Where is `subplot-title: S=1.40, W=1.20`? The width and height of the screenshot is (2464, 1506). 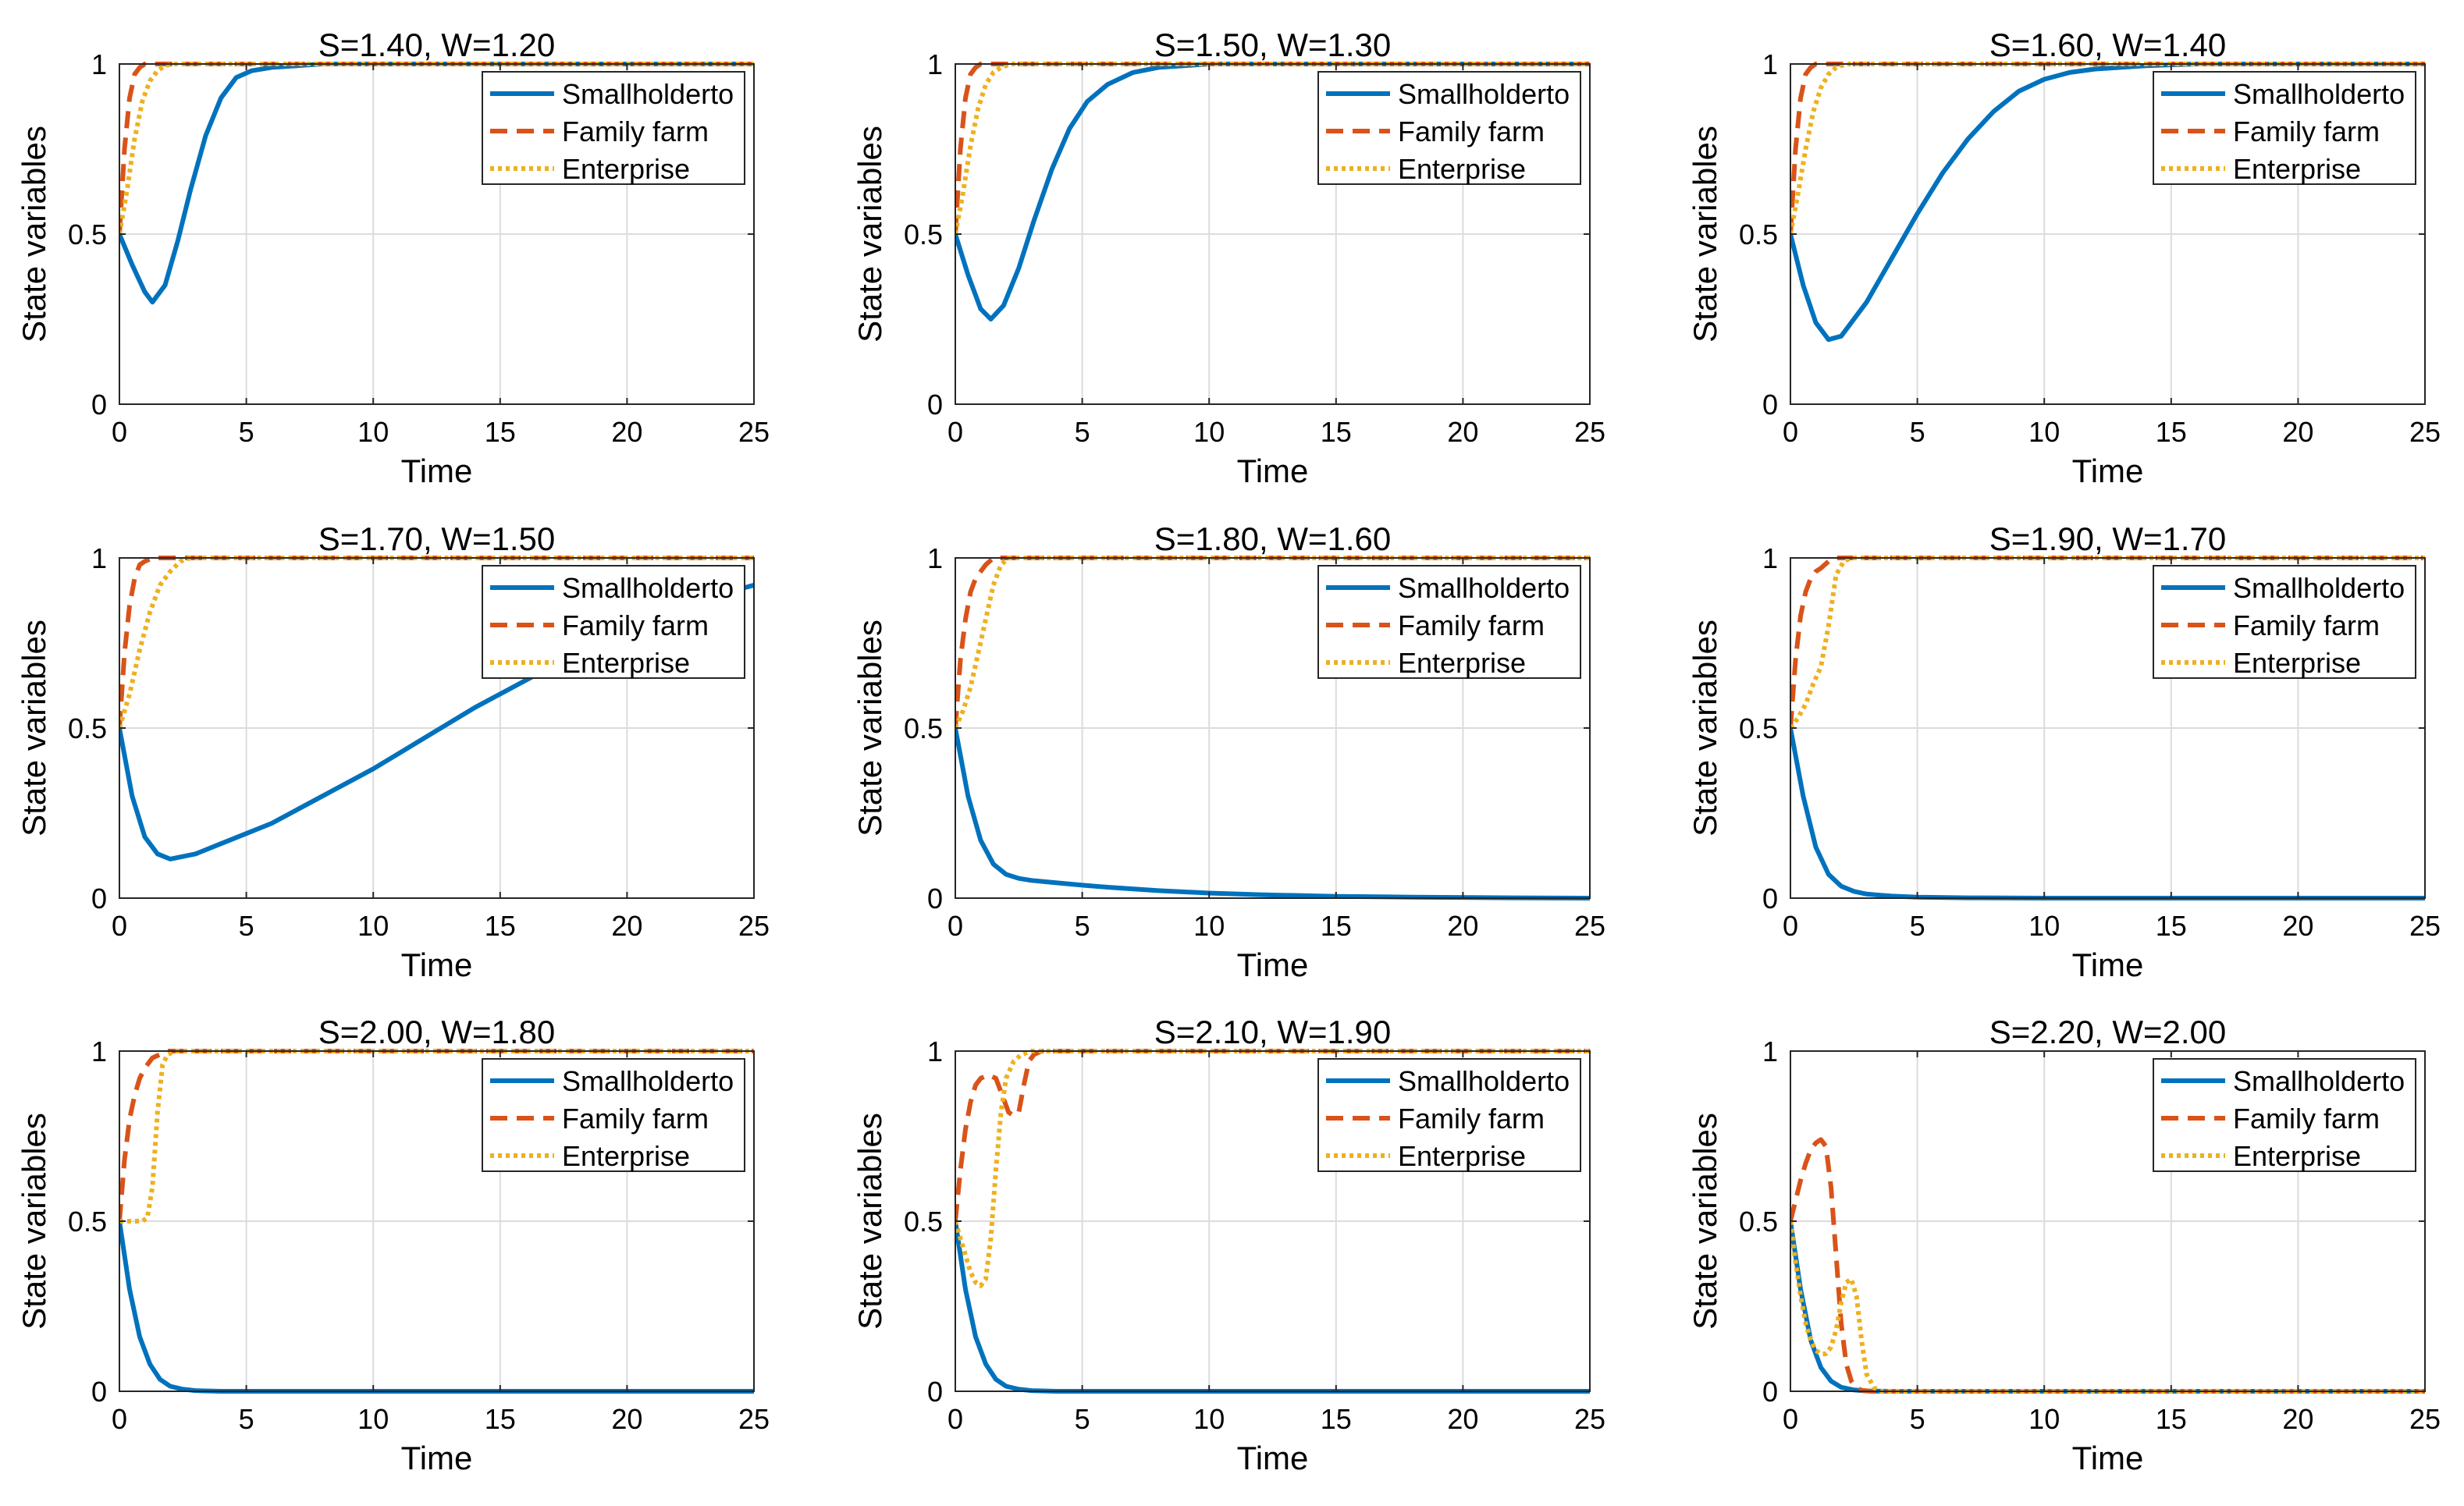 subplot-title: S=1.40, W=1.20 is located at coordinates (437, 45).